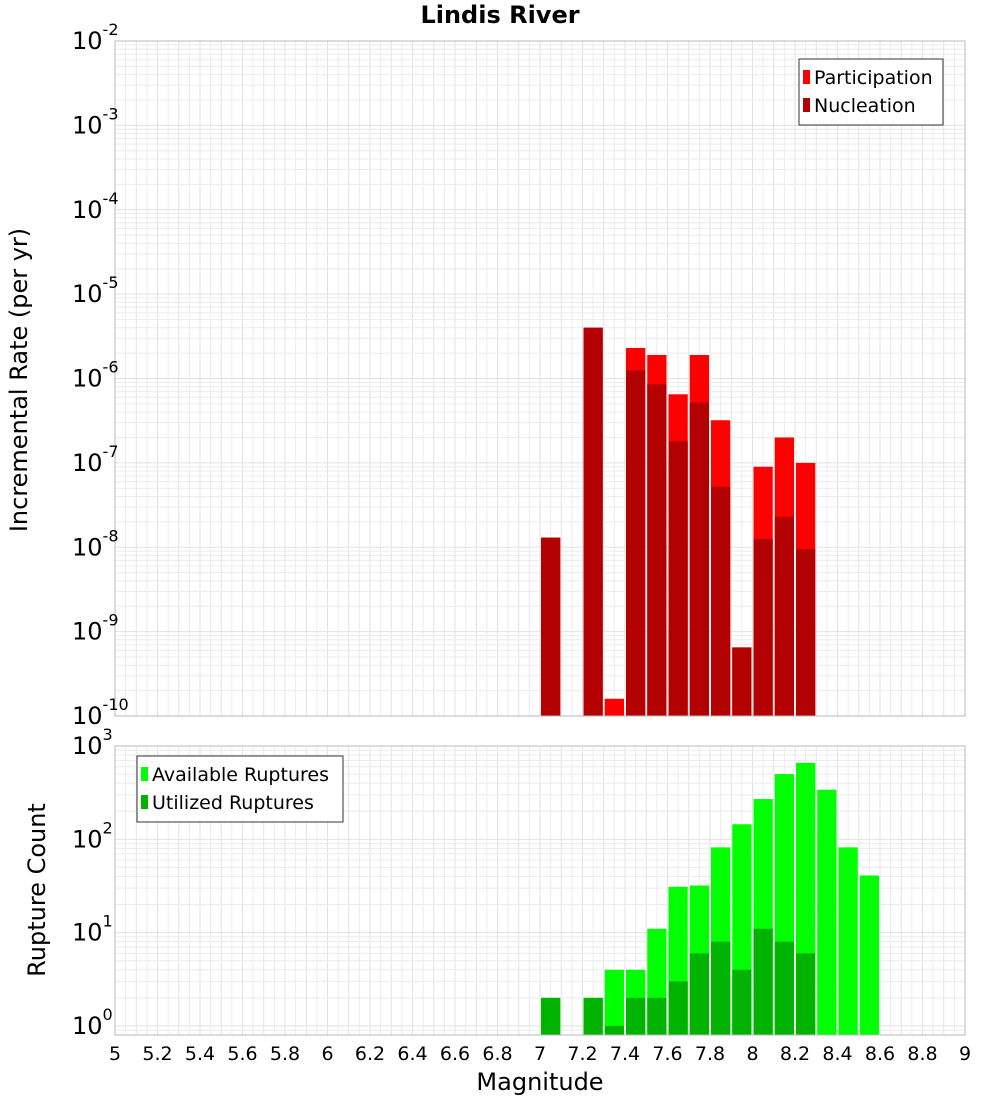 The width and height of the screenshot is (1000, 1100). Describe the element at coordinates (497, 1054) in the screenshot. I see `x-tick-label: 6.8` at that location.